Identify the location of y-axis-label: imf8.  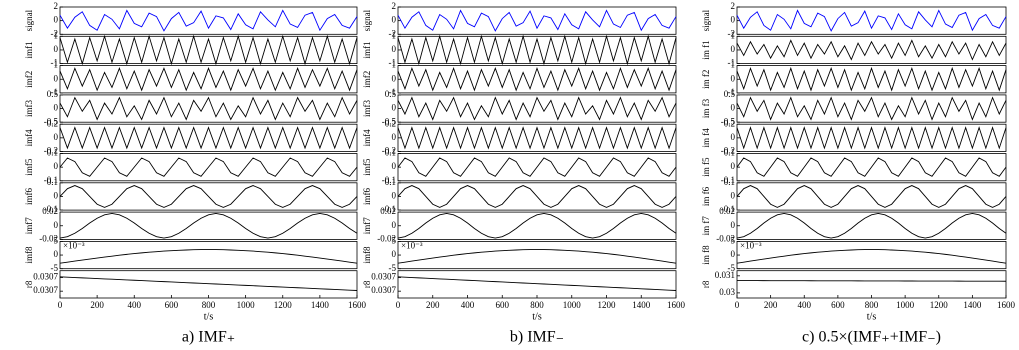
(29, 254).